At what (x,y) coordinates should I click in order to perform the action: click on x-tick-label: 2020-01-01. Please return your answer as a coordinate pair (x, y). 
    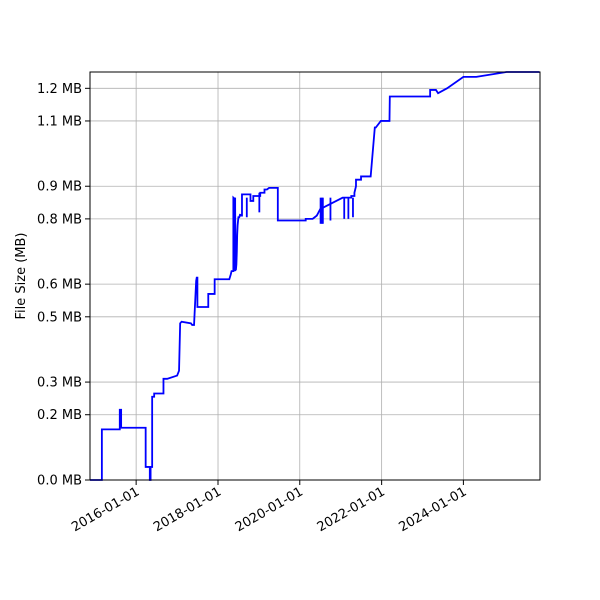
    Looking at the image, I should click on (269, 509).